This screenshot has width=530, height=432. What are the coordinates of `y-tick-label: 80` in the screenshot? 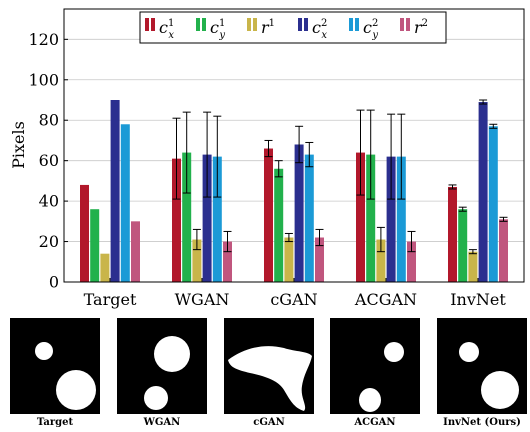 It's located at (49, 120).